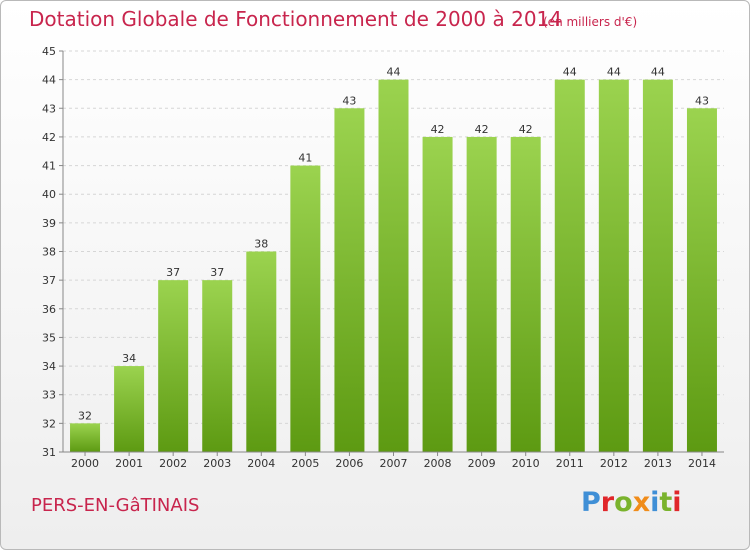 Image resolution: width=750 pixels, height=550 pixels. What do you see at coordinates (607, 502) in the screenshot?
I see `logo-letter: r` at bounding box center [607, 502].